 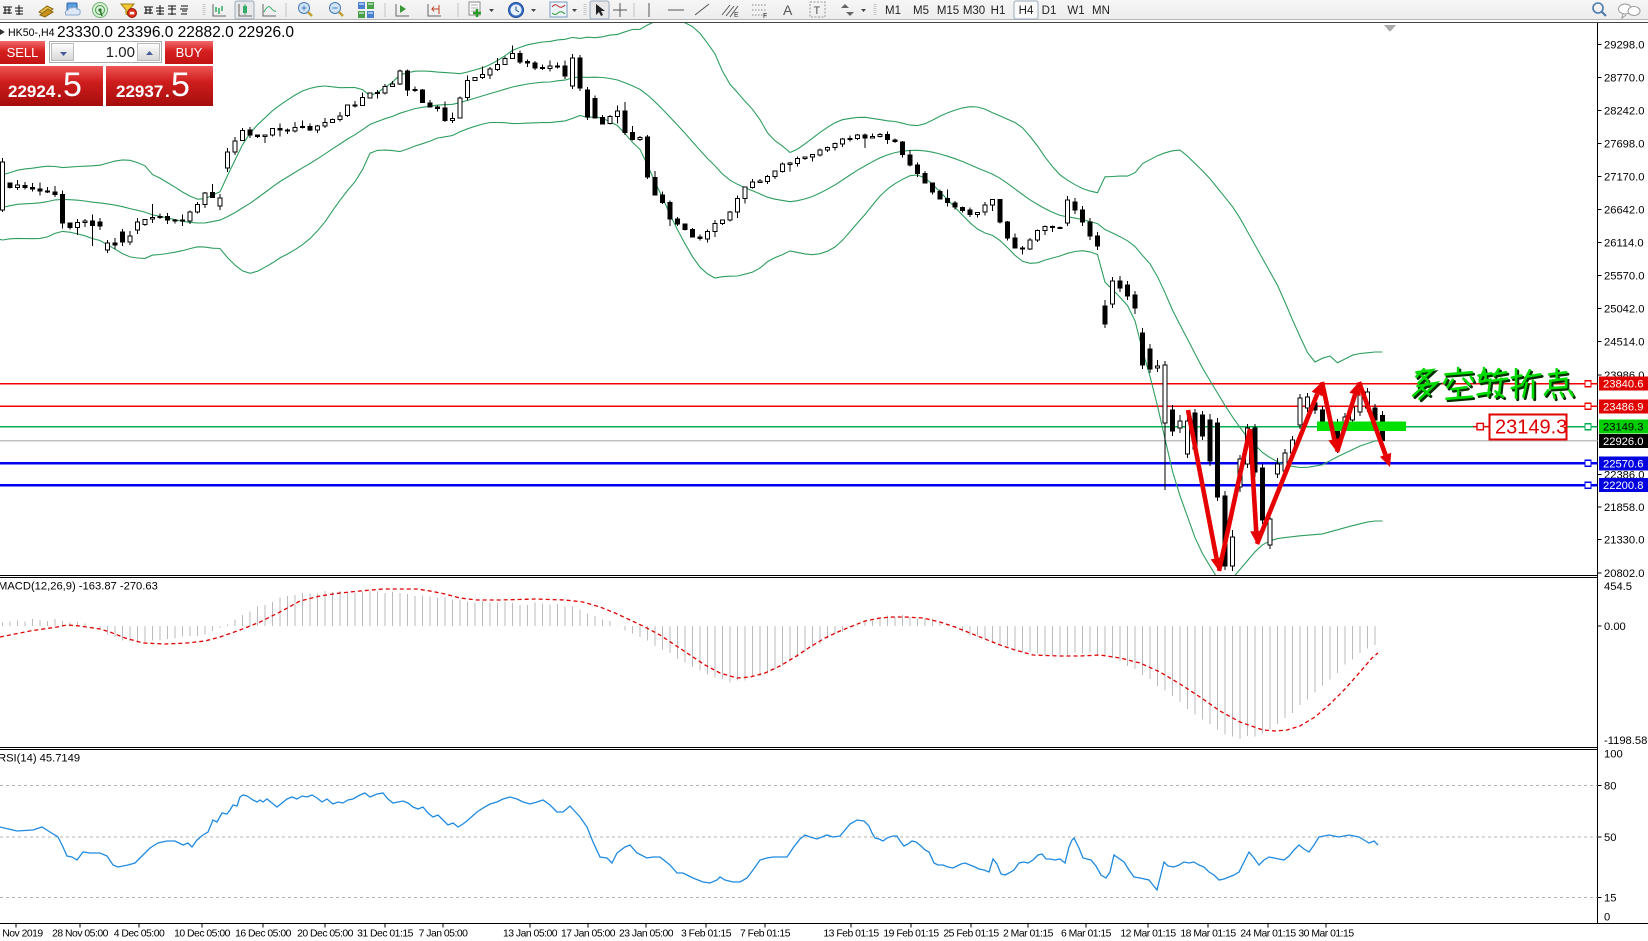 I want to click on svg-text: H4, so click(x=1026, y=11).